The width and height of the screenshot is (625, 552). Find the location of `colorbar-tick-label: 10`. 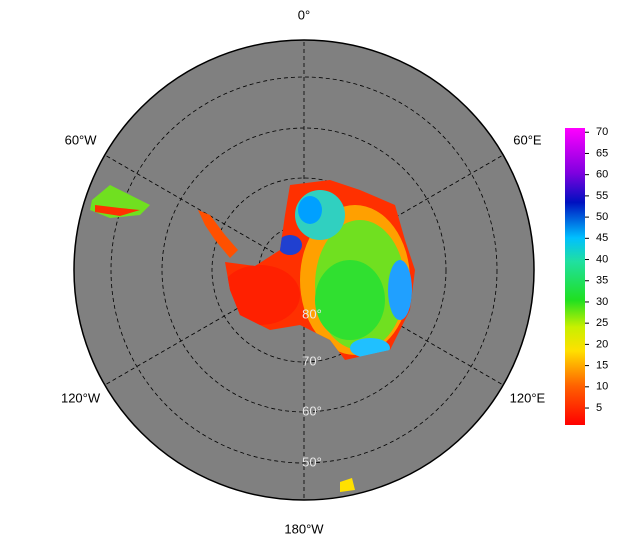

colorbar-tick-label: 10 is located at coordinates (602, 387).